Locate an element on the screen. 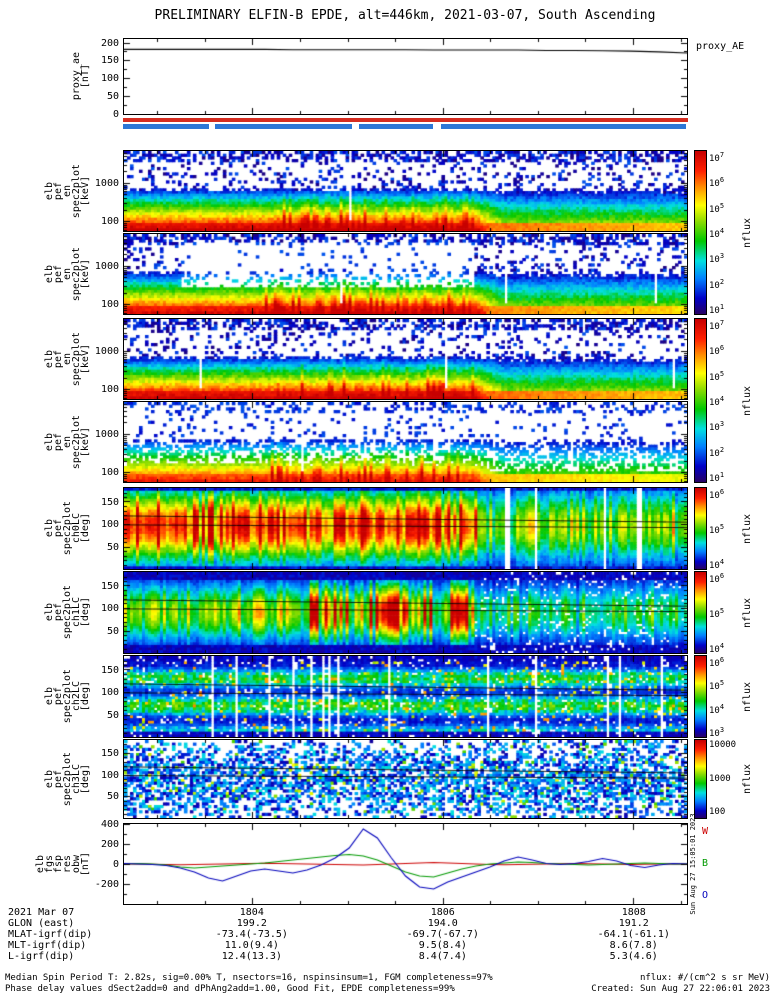 Image resolution: width=775 pixels, height=1000 pixels. red-availability-bar is located at coordinates (405, 120).